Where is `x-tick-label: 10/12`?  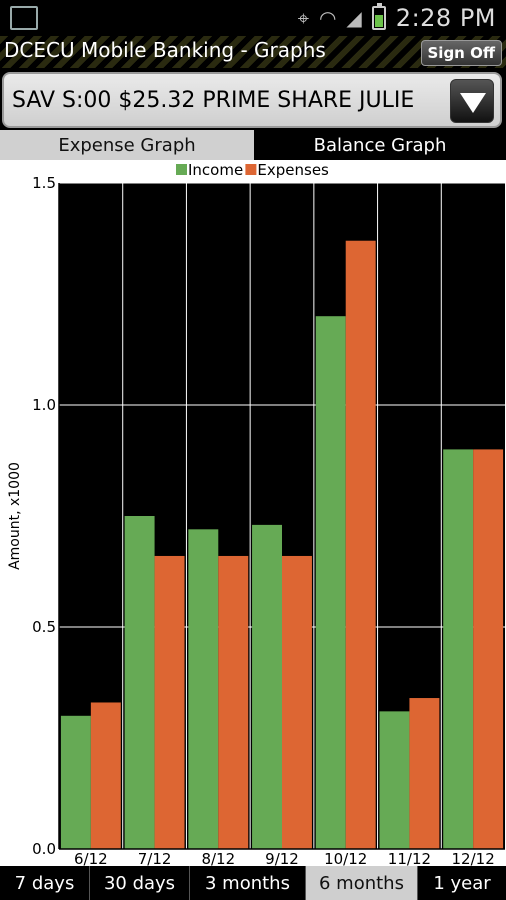 x-tick-label: 10/12 is located at coordinates (345, 858).